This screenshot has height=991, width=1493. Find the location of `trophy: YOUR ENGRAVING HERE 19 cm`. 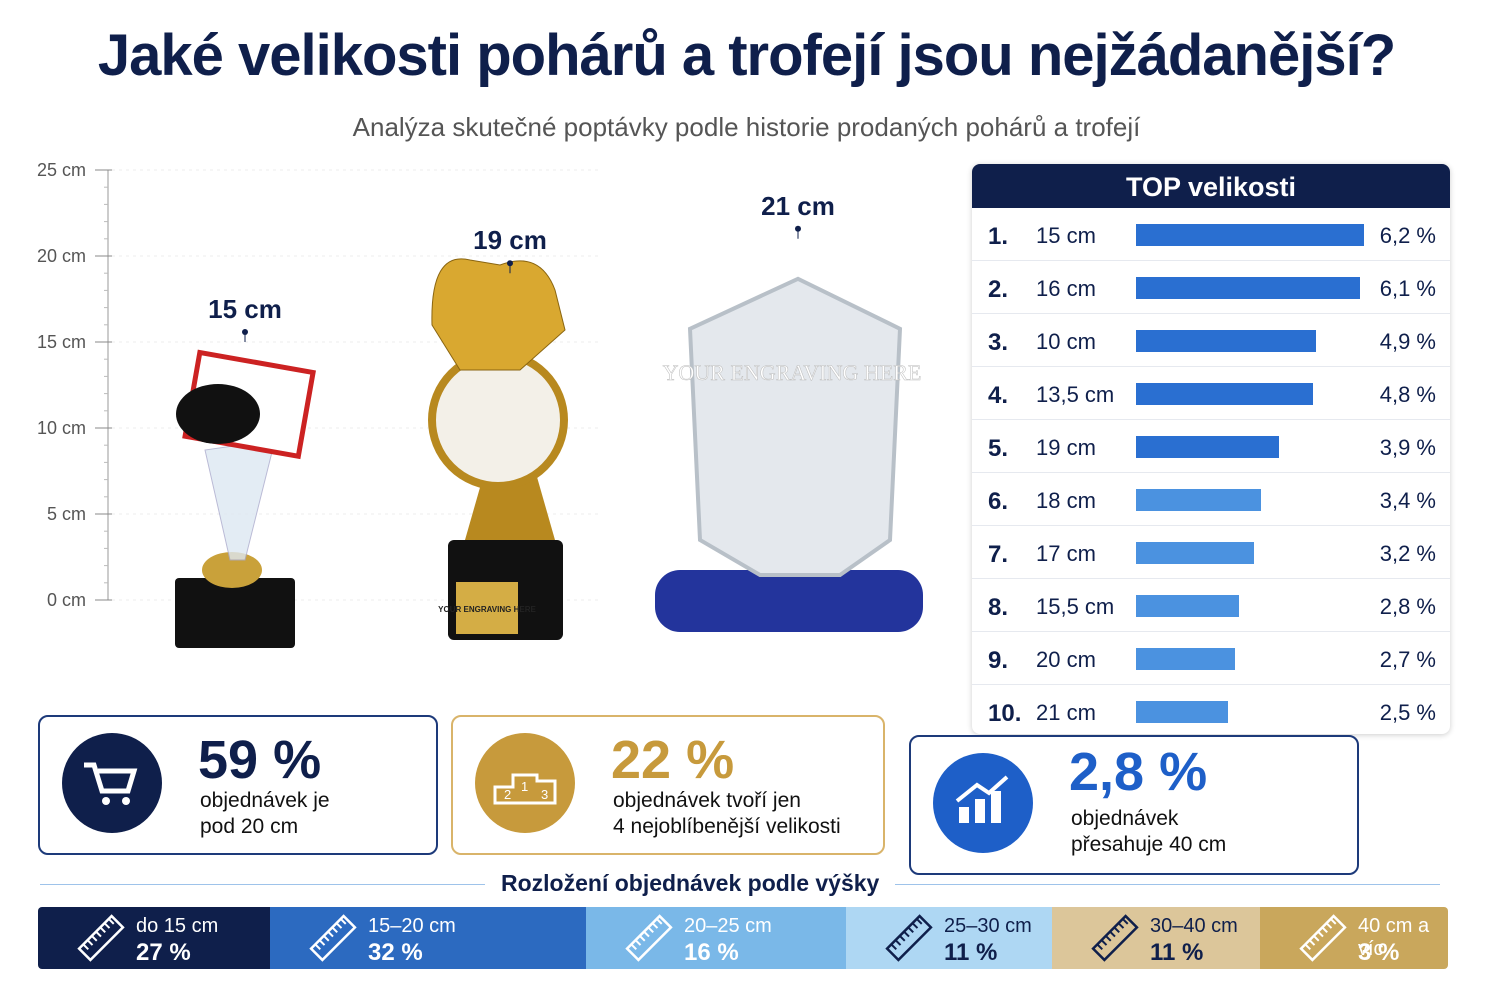

trophy: YOUR ENGRAVING HERE 19 cm is located at coordinates (498, 432).